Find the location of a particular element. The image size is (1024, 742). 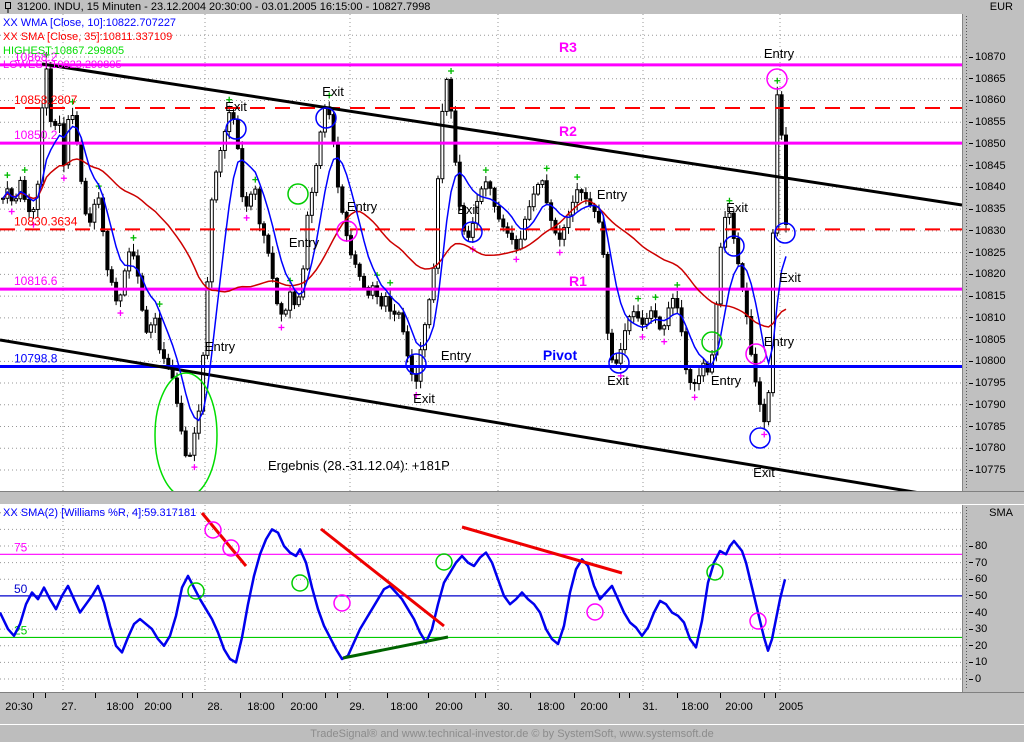

williams-r-line is located at coordinates (393, 596).